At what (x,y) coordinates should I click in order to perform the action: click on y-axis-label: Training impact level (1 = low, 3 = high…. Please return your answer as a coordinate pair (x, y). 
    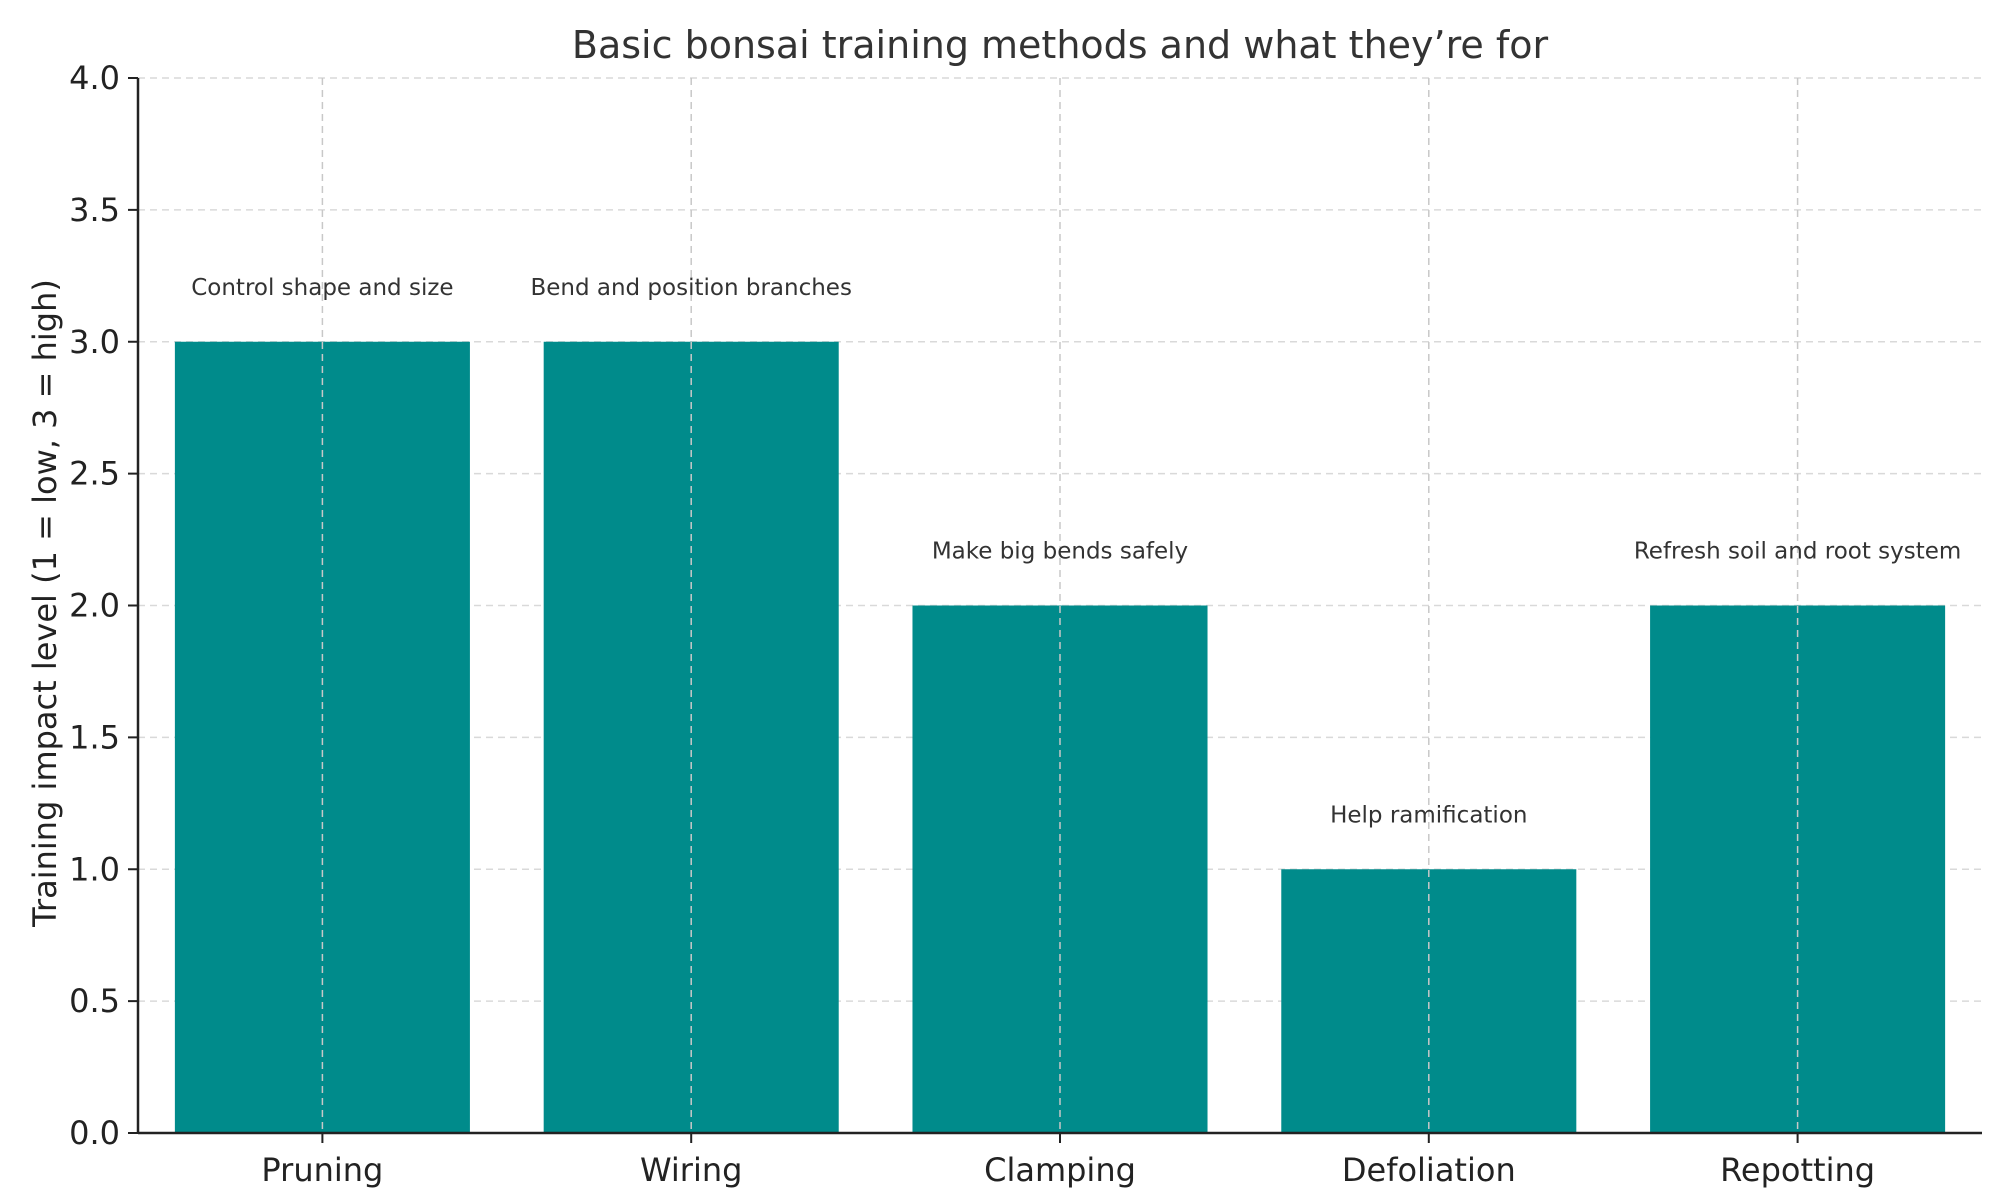
    Looking at the image, I should click on (45, 603).